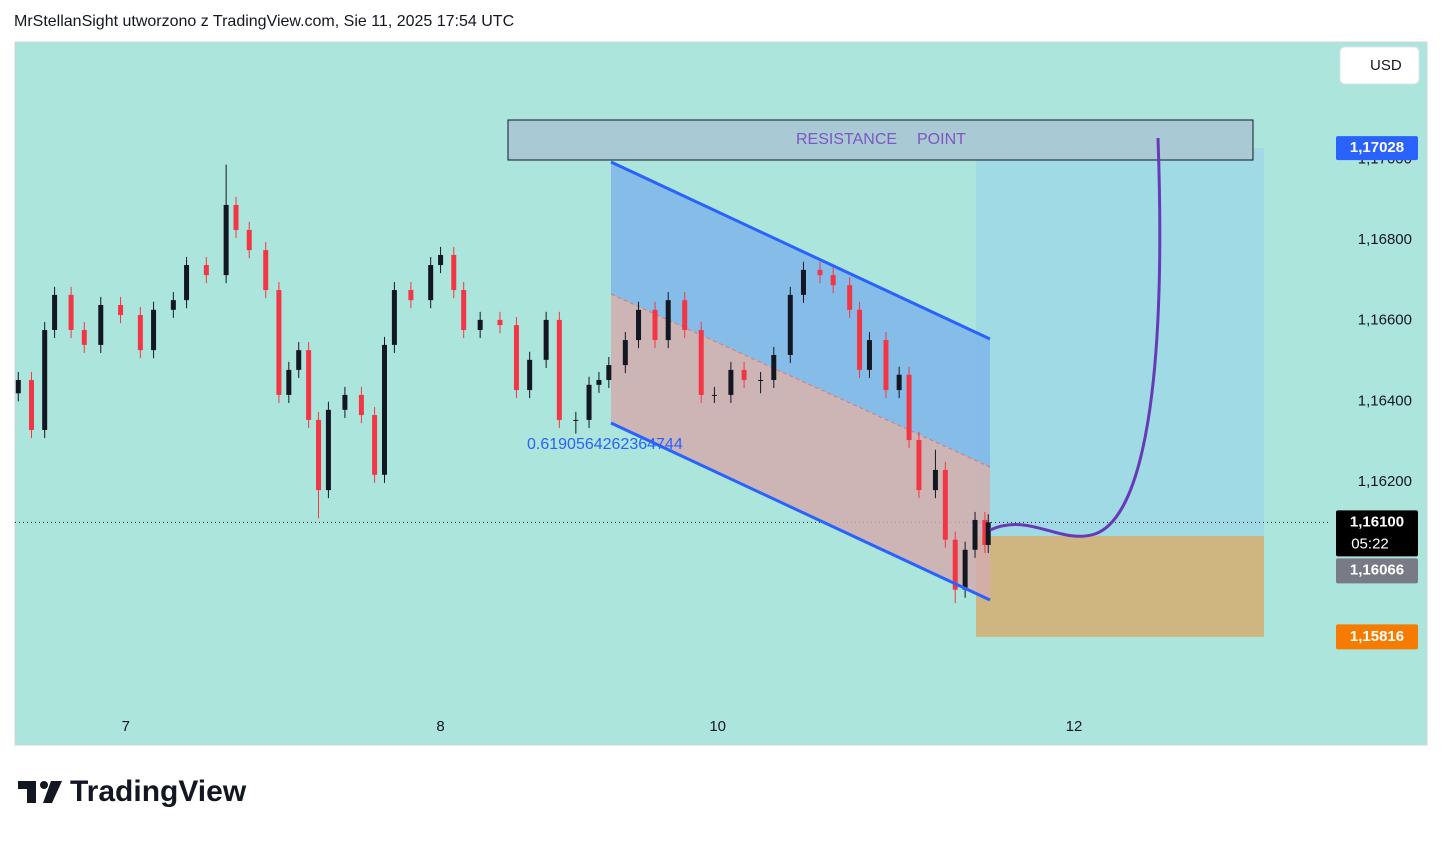  What do you see at coordinates (1385, 239) in the screenshot?
I see `y-tick-label: 1,16800` at bounding box center [1385, 239].